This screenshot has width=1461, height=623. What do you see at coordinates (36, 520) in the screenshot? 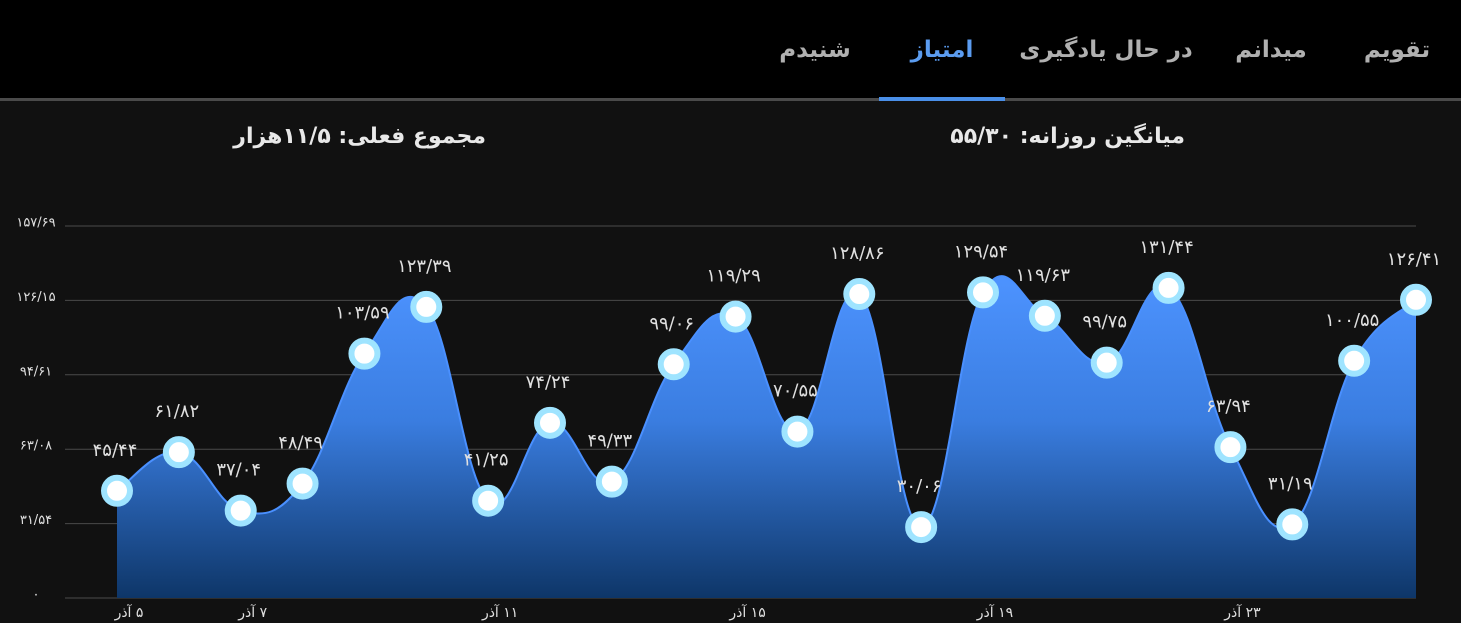
I see `y-tick-label: ۳۱/۵۴` at bounding box center [36, 520].